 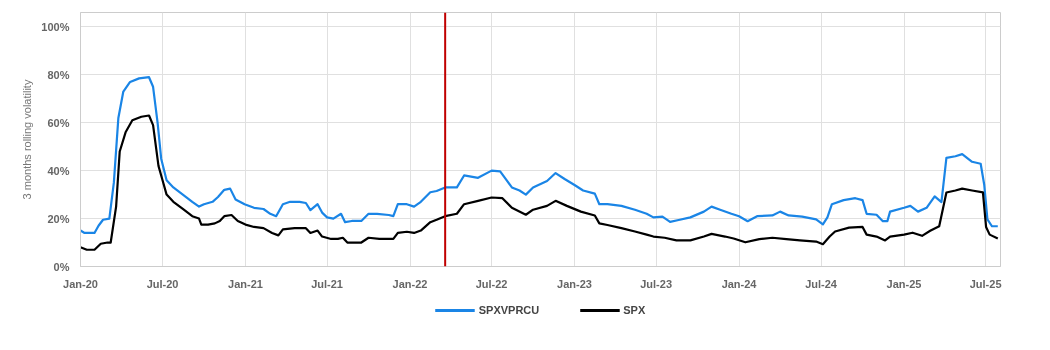 I want to click on x-tick-label: Jul-22, so click(x=491, y=283).